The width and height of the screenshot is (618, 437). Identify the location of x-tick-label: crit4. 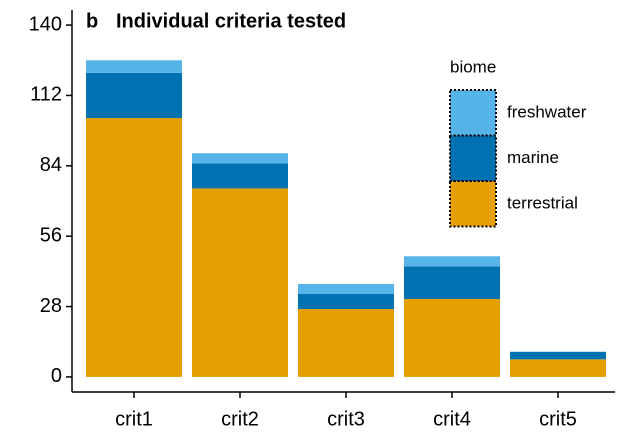
(452, 419).